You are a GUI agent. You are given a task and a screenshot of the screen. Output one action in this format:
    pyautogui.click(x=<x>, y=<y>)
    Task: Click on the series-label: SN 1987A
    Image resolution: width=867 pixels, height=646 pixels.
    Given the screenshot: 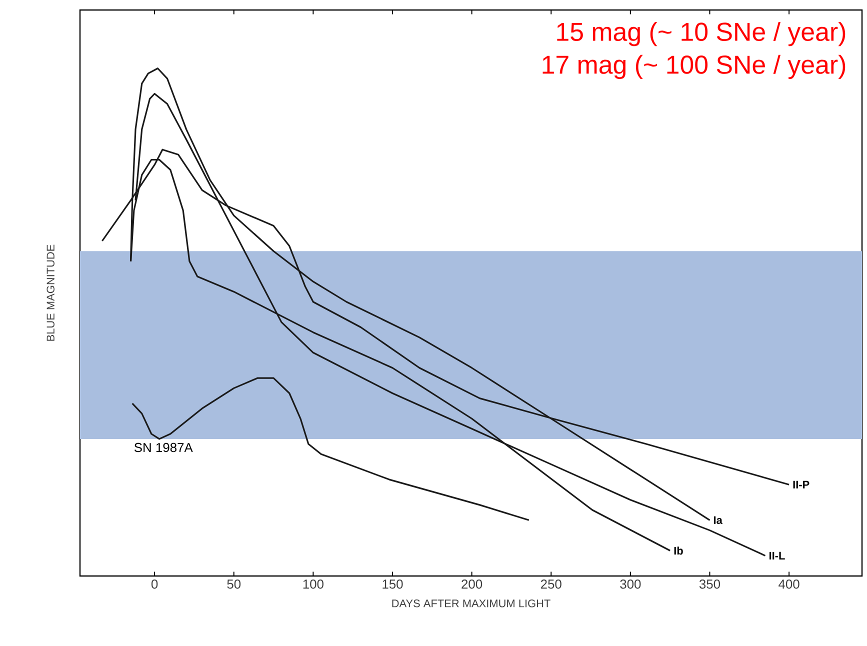 What is the action you would take?
    pyautogui.click(x=163, y=447)
    